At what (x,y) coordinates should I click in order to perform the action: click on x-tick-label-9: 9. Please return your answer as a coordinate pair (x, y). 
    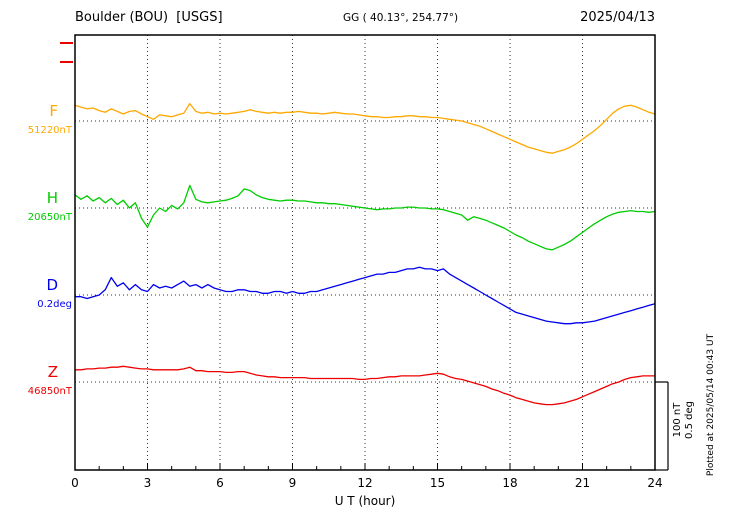
    Looking at the image, I should click on (292, 483).